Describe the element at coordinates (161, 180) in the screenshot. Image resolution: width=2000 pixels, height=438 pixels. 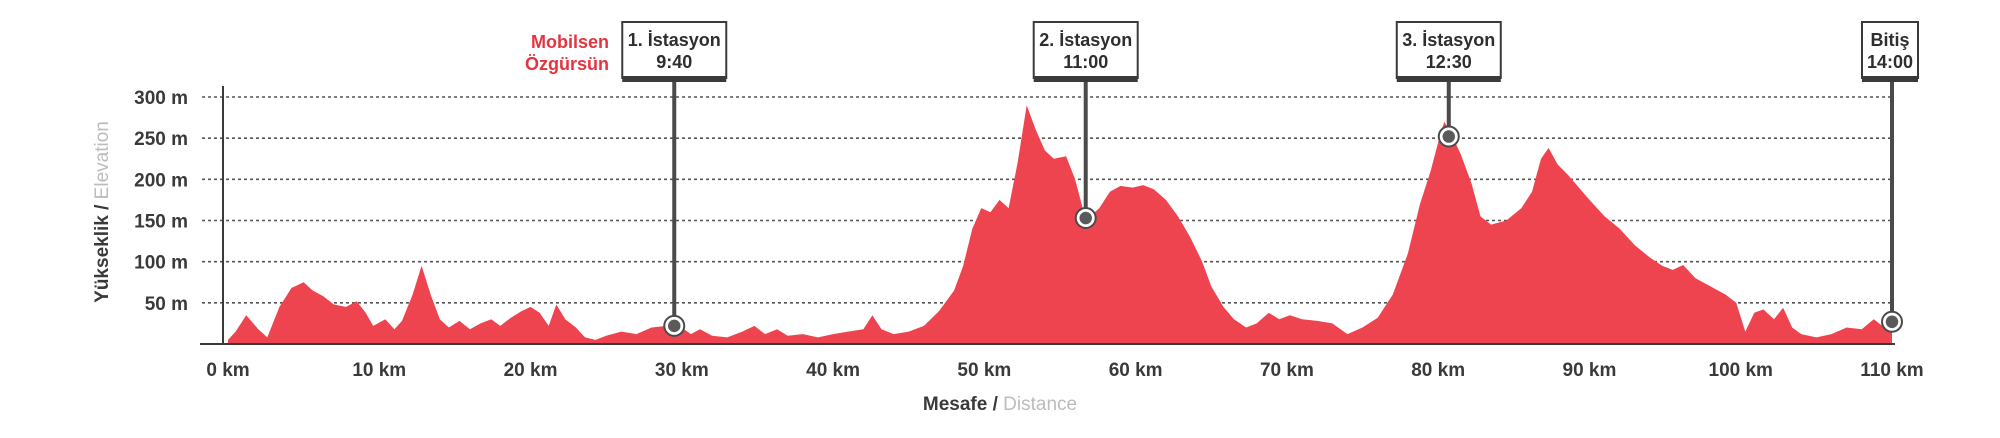
I see `y-tick-label: 200 m` at that location.